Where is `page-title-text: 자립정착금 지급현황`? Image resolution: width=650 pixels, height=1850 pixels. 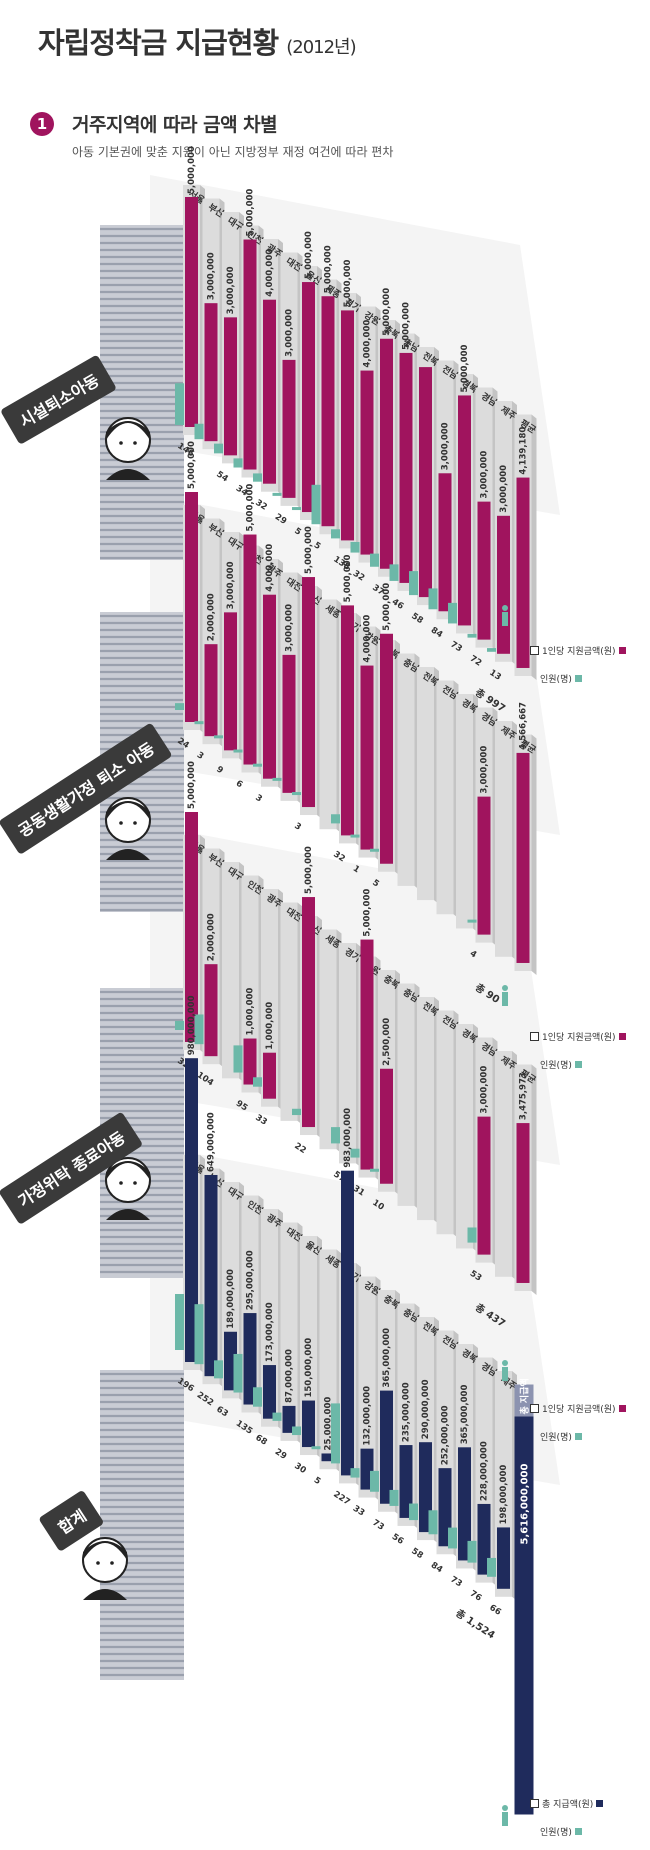
page-title-text: 자립정착금 지급현황 is located at coordinates (158, 43).